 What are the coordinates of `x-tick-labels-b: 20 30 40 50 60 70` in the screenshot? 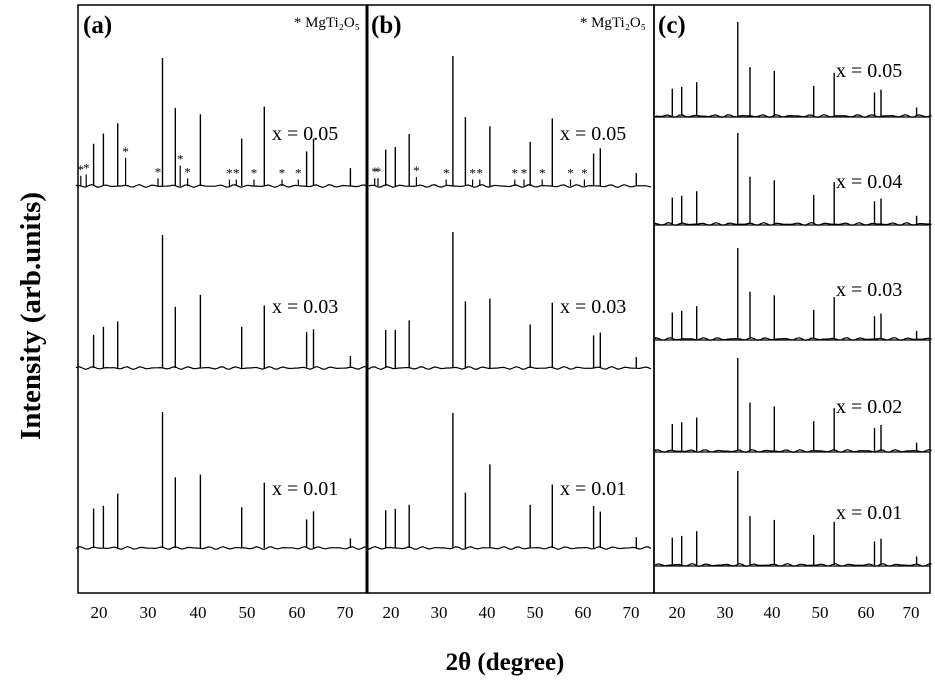 It's located at (511, 612).